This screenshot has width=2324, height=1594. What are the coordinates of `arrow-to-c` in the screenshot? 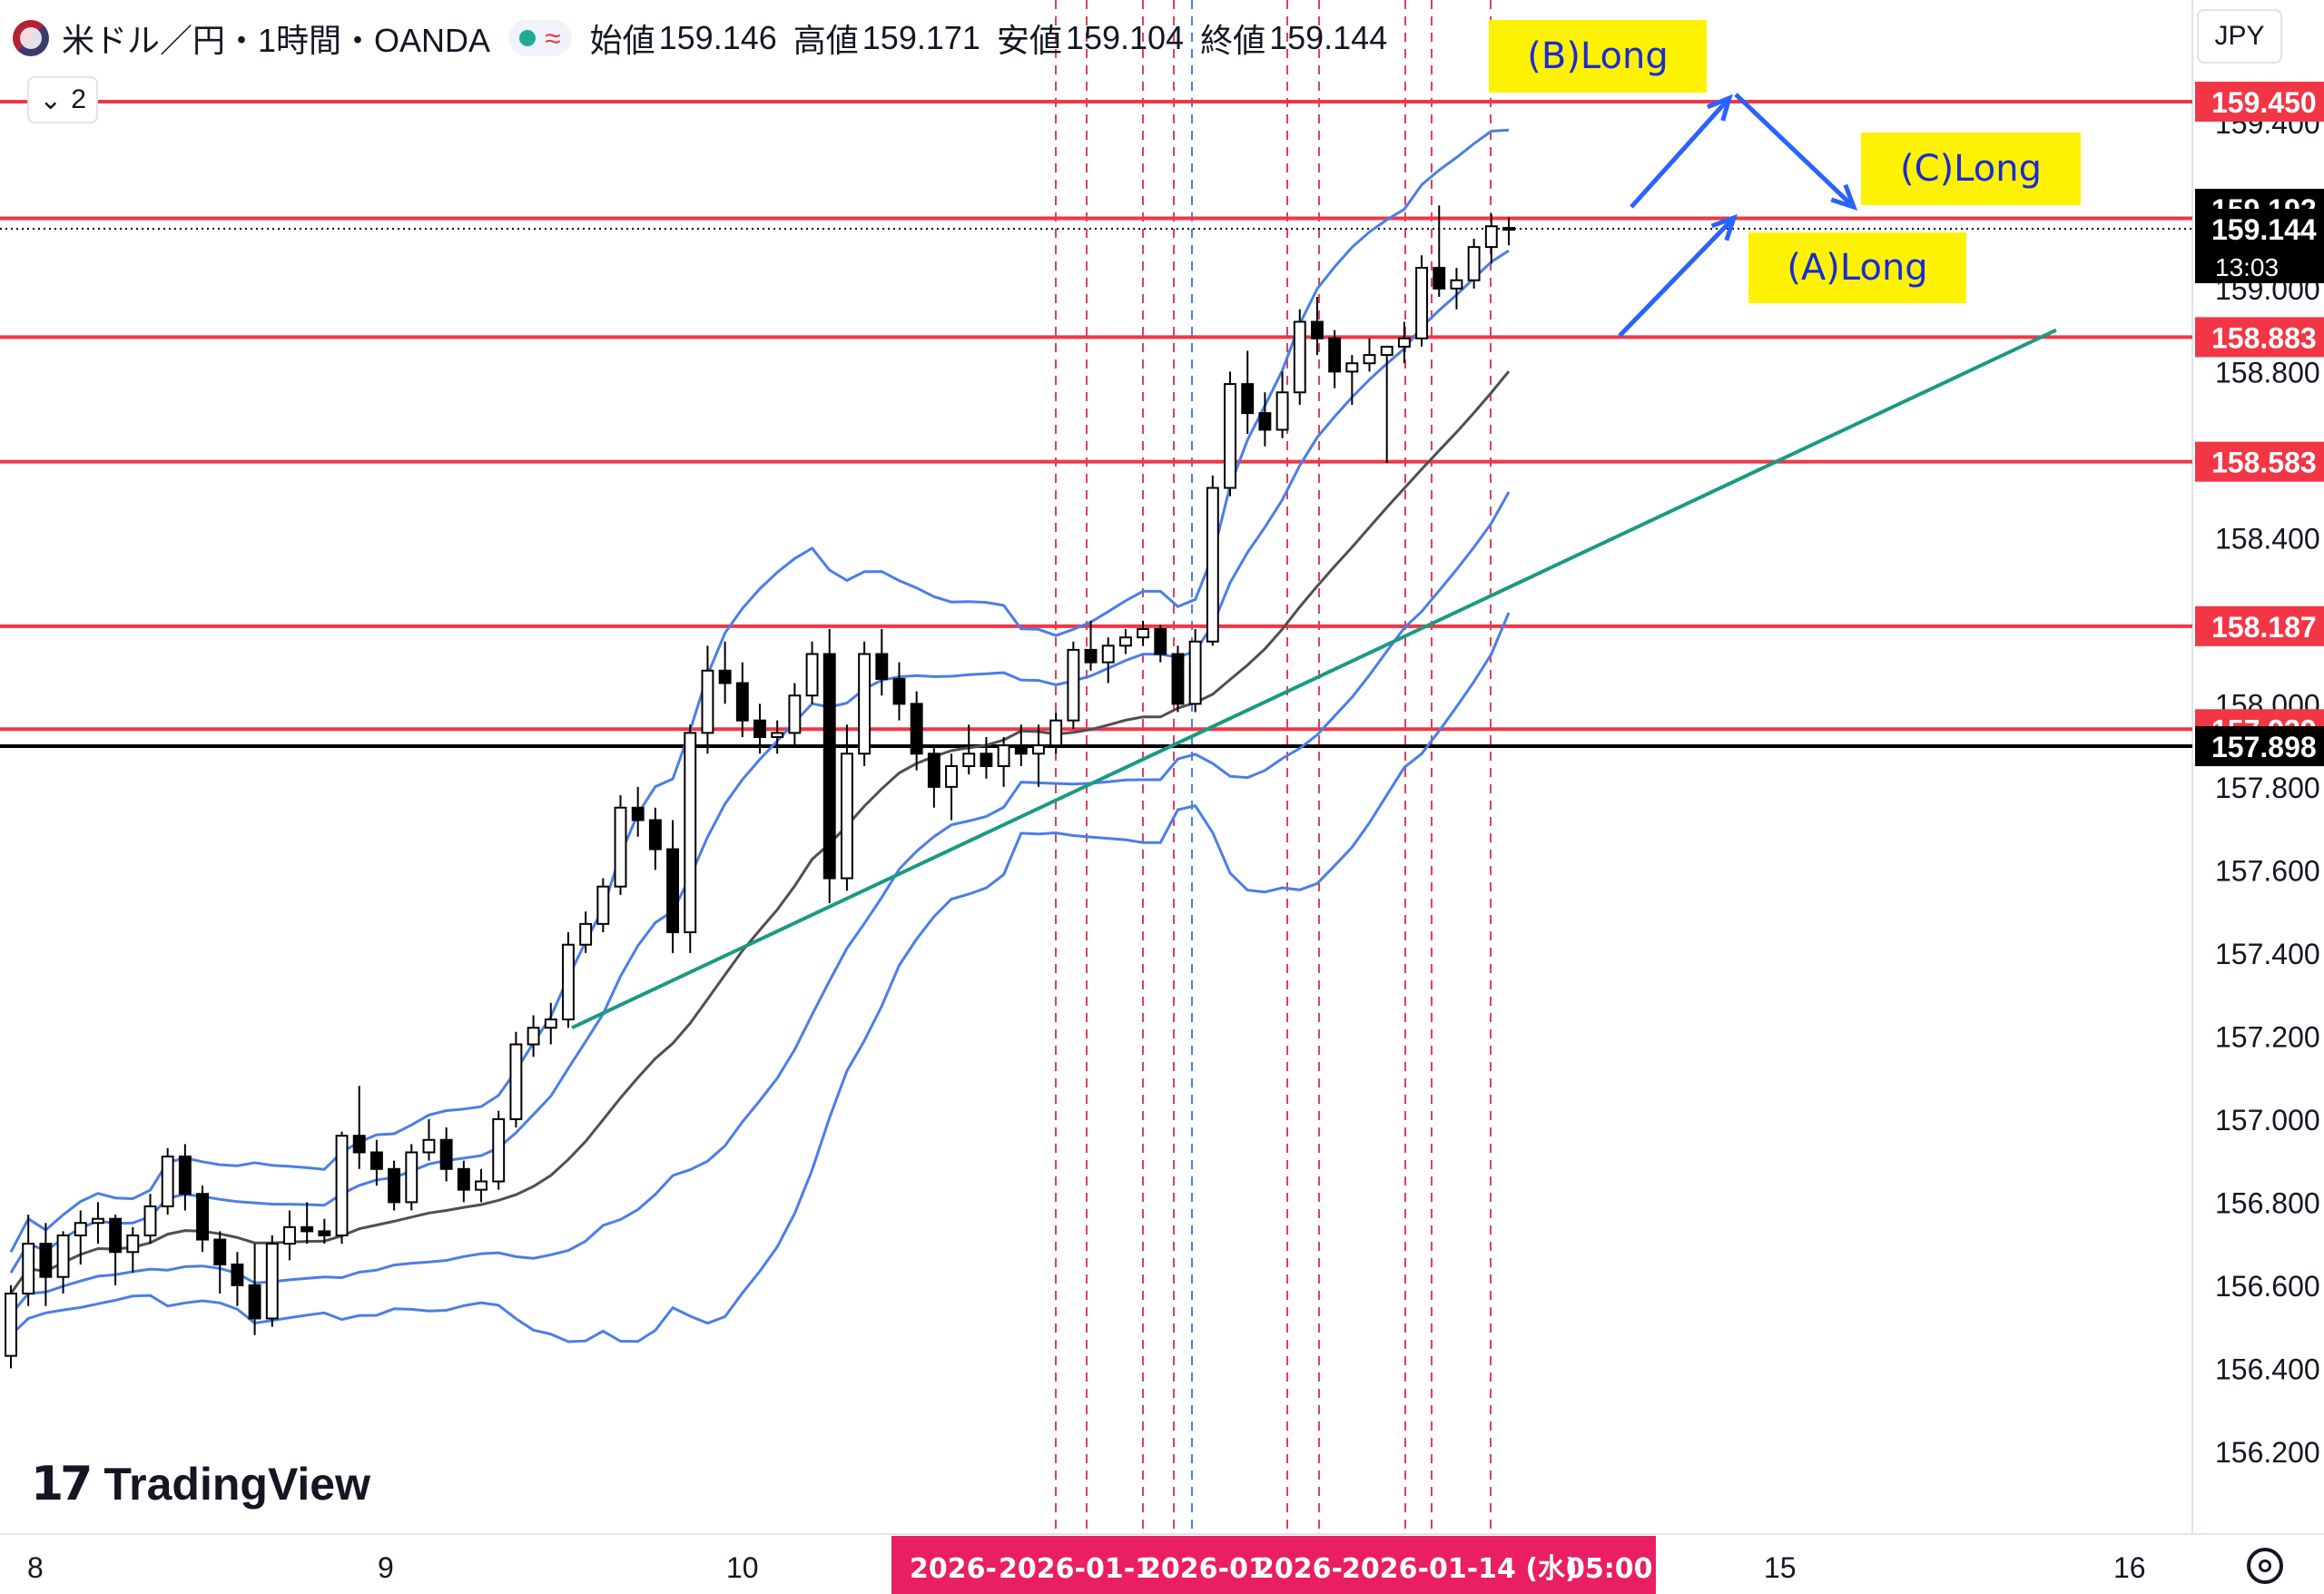 It's located at (1795, 151).